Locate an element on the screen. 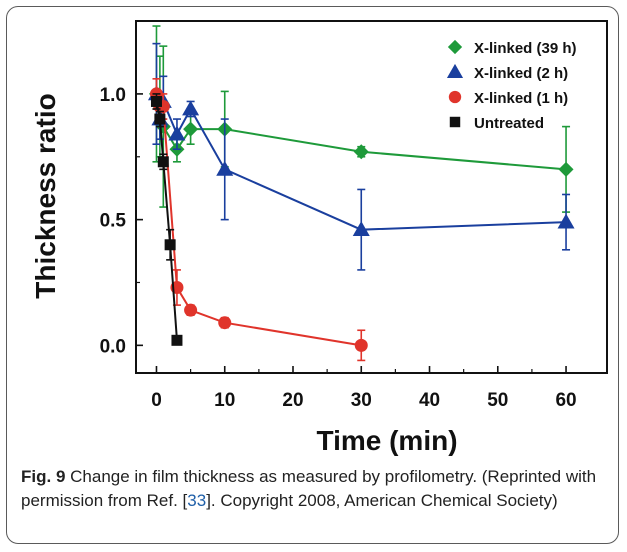  legend-label: X-linked (39 h) is located at coordinates (525, 48).